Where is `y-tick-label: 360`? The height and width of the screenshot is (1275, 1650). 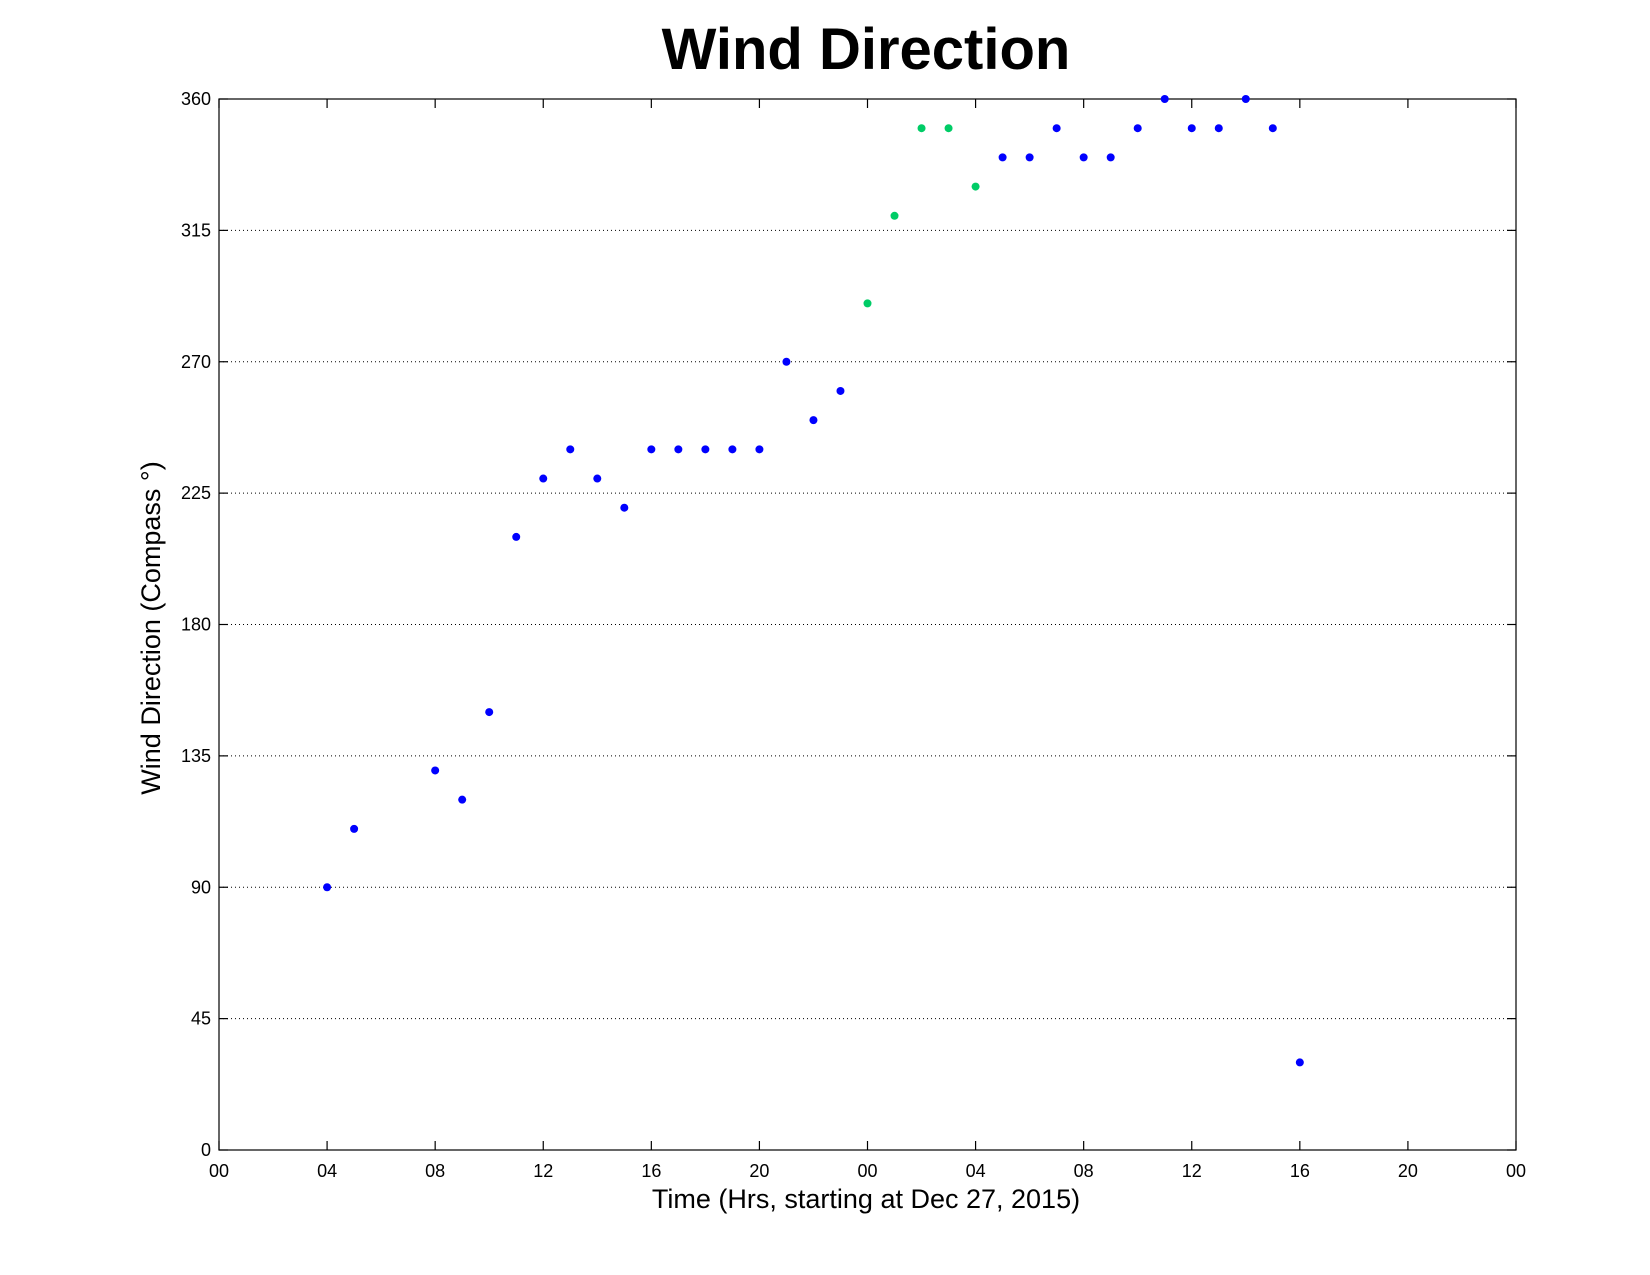
y-tick-label: 360 is located at coordinates (196, 99).